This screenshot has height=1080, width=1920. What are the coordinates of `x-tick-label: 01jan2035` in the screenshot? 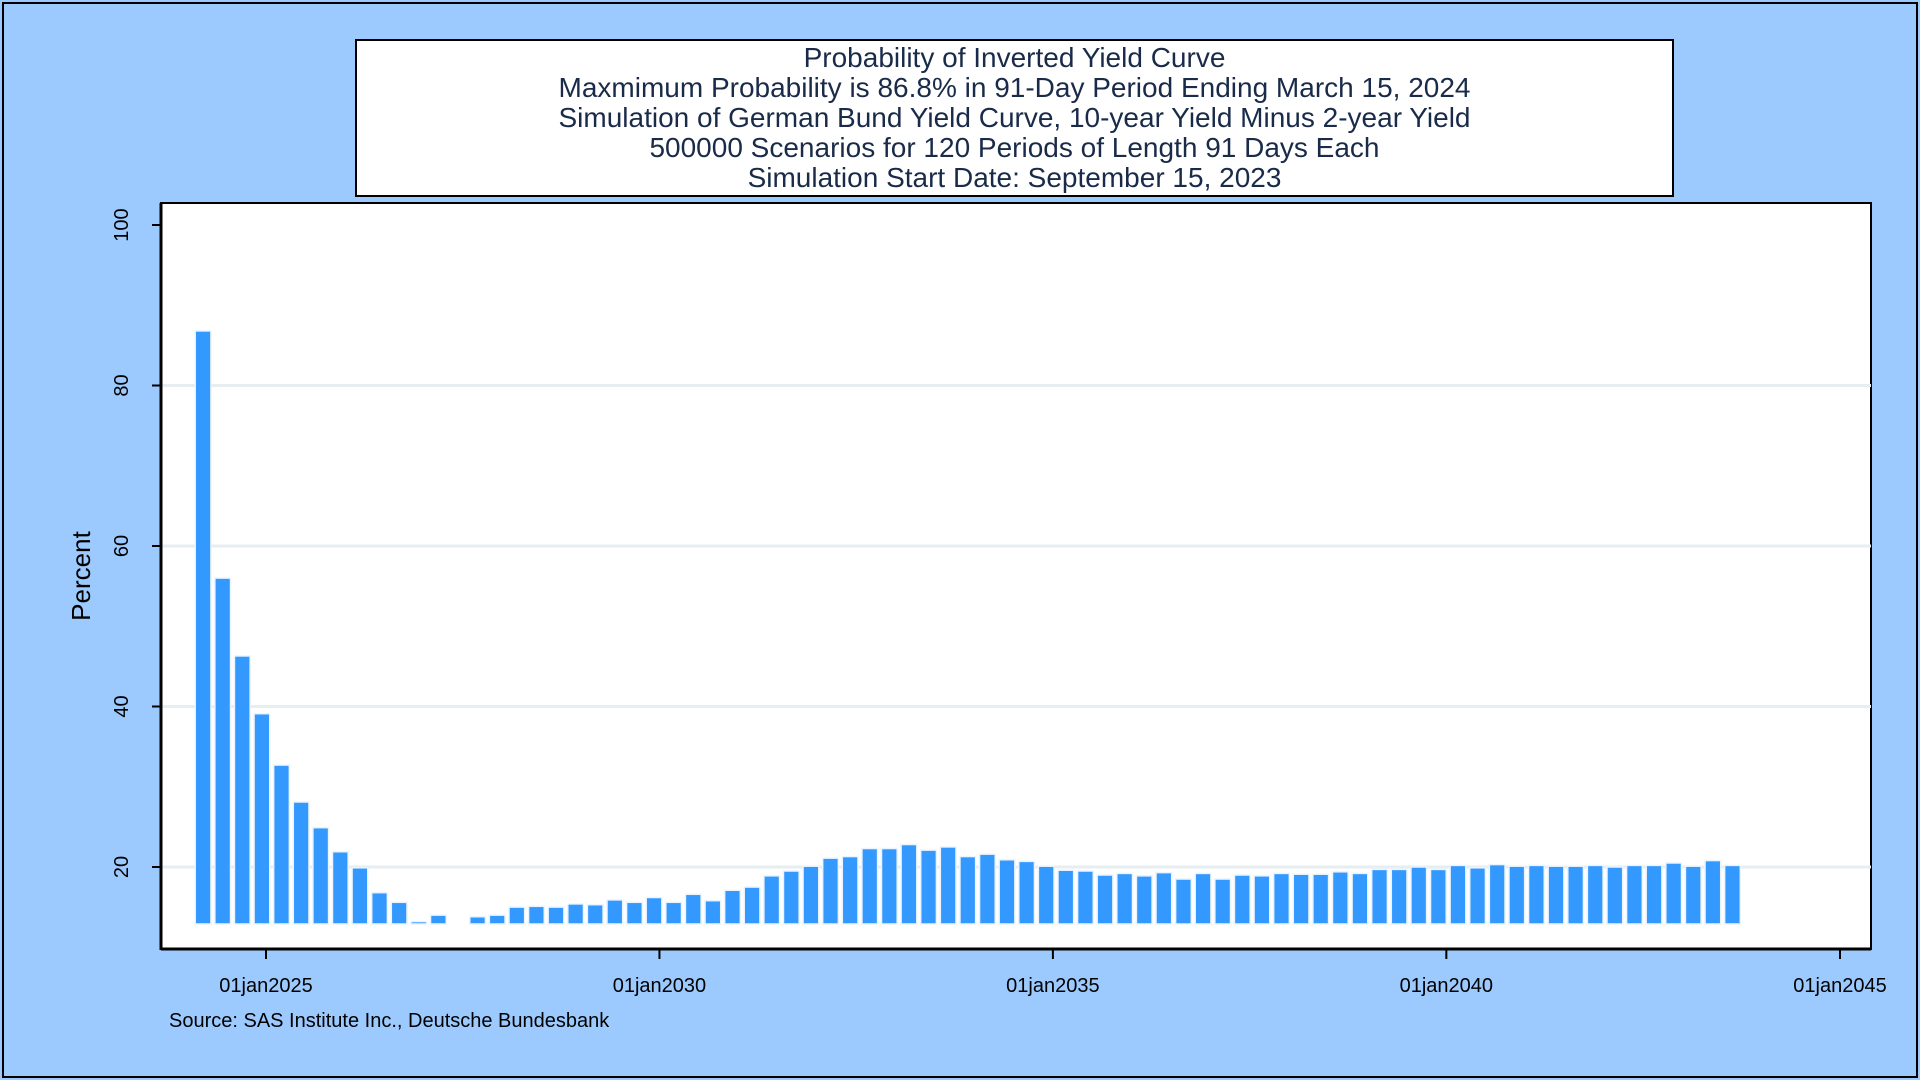 It's located at (1052, 986).